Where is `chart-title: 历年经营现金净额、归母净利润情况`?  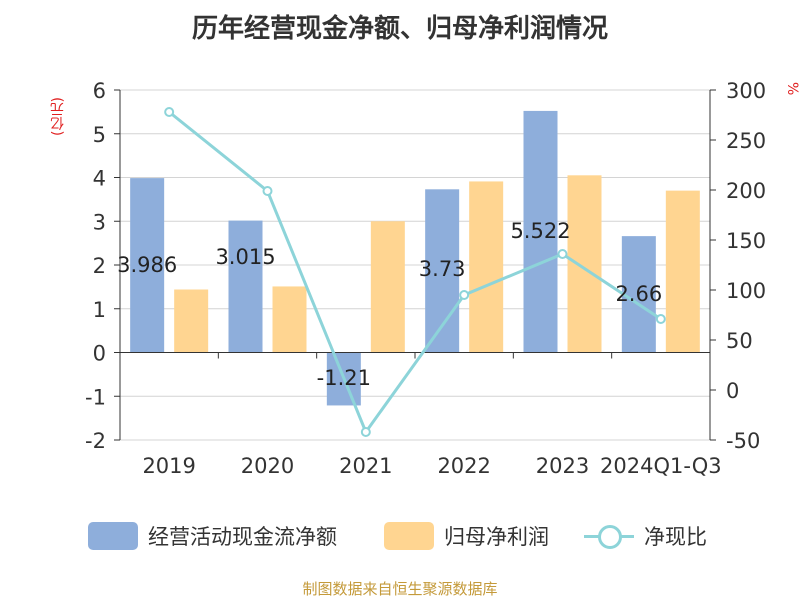
chart-title: 历年经营现金净额、归母净利润情况 is located at coordinates (399, 29).